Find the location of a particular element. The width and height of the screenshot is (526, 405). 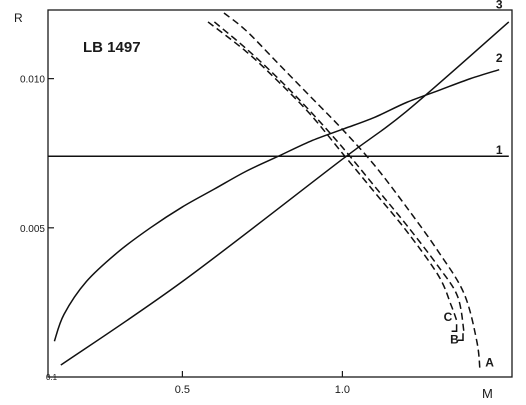

y-tick-label: 0.005 is located at coordinates (32, 229).